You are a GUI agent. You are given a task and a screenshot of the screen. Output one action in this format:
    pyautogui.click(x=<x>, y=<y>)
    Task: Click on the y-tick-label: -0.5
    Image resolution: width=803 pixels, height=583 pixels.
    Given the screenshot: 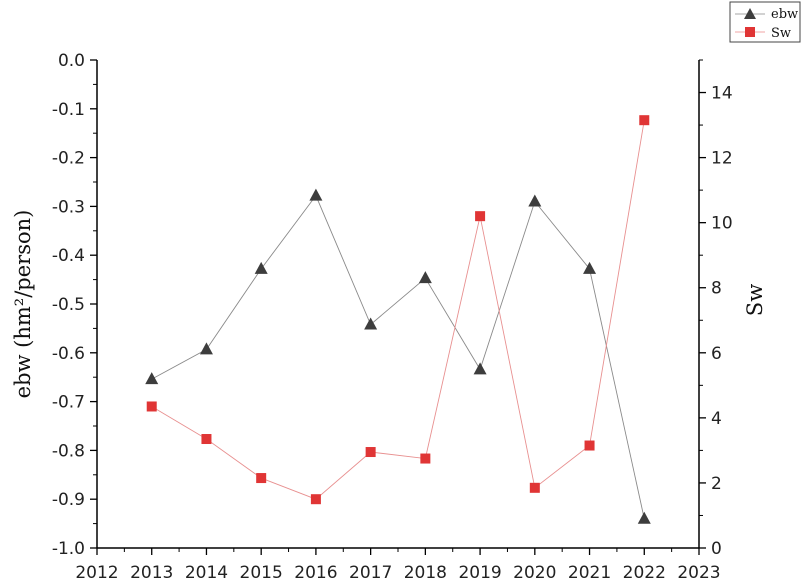 What is the action you would take?
    pyautogui.click(x=68, y=305)
    